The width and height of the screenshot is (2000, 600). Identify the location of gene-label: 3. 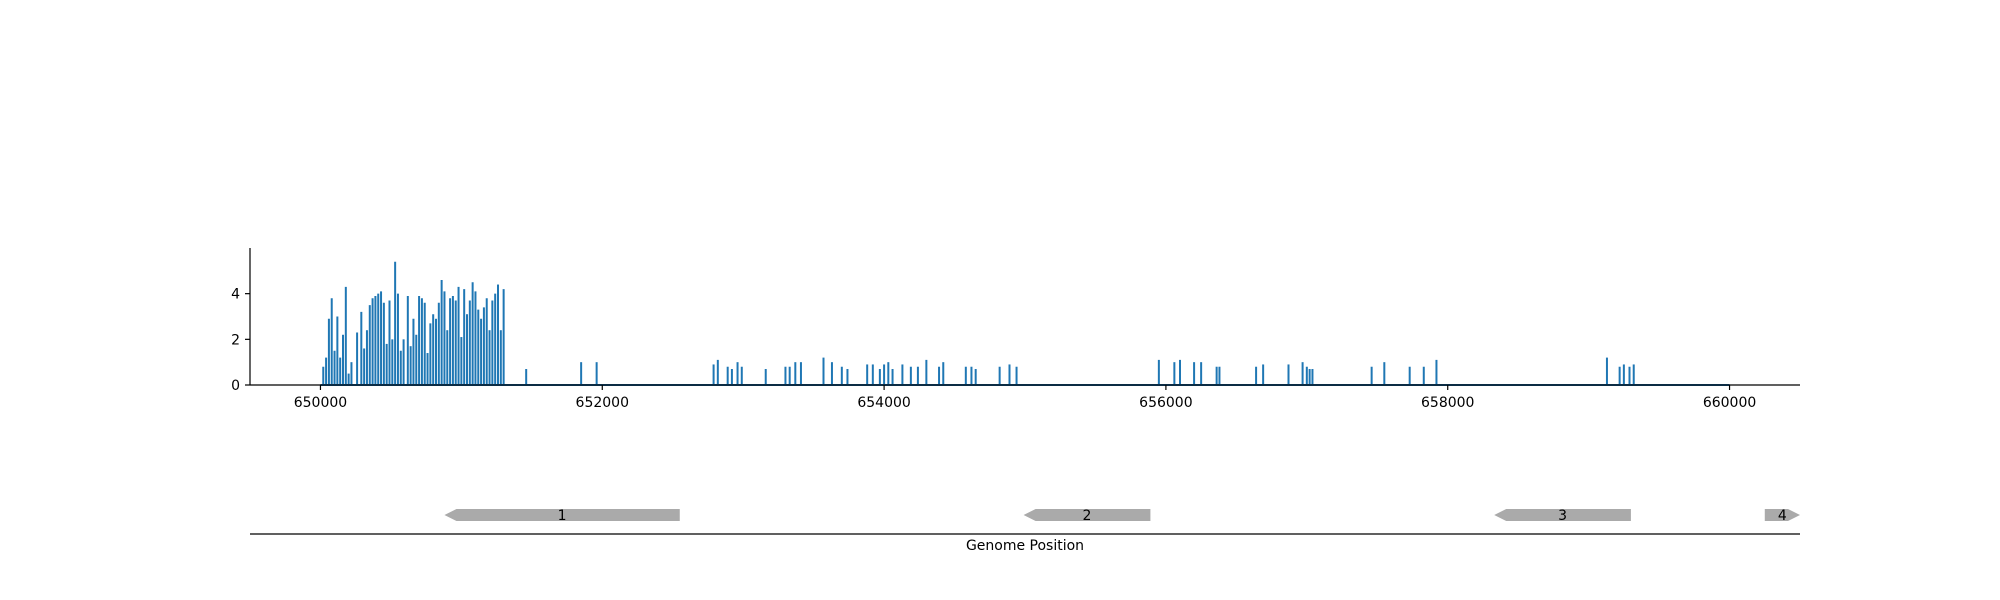
(1562, 516).